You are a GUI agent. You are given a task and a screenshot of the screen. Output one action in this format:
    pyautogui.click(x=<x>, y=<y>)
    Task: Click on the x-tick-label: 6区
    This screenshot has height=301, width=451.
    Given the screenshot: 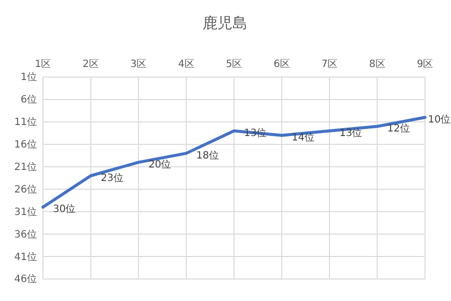 What is the action you would take?
    pyautogui.click(x=282, y=64)
    